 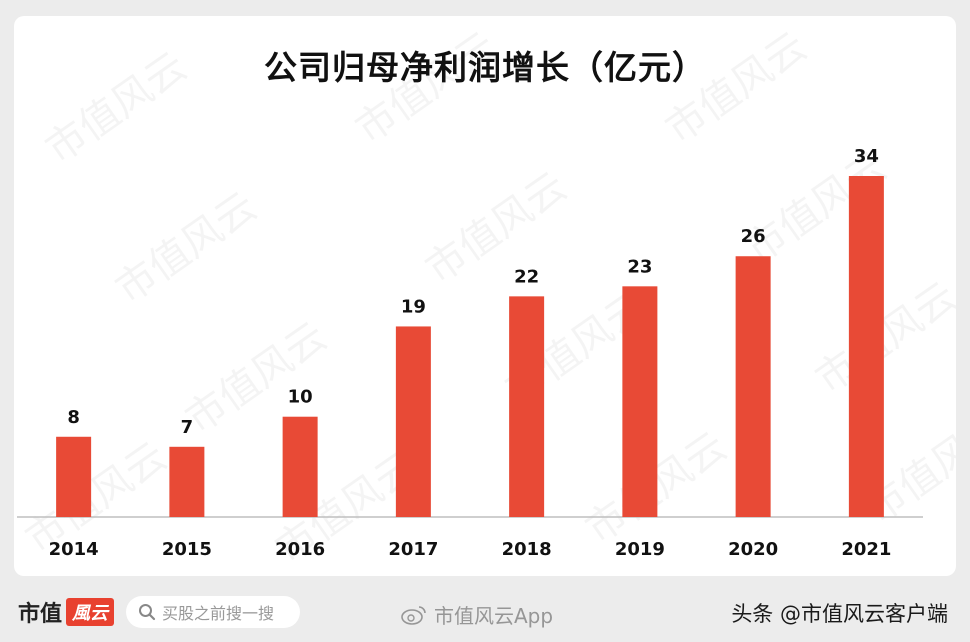 What do you see at coordinates (73, 417) in the screenshot?
I see `data-label-2014: 8` at bounding box center [73, 417].